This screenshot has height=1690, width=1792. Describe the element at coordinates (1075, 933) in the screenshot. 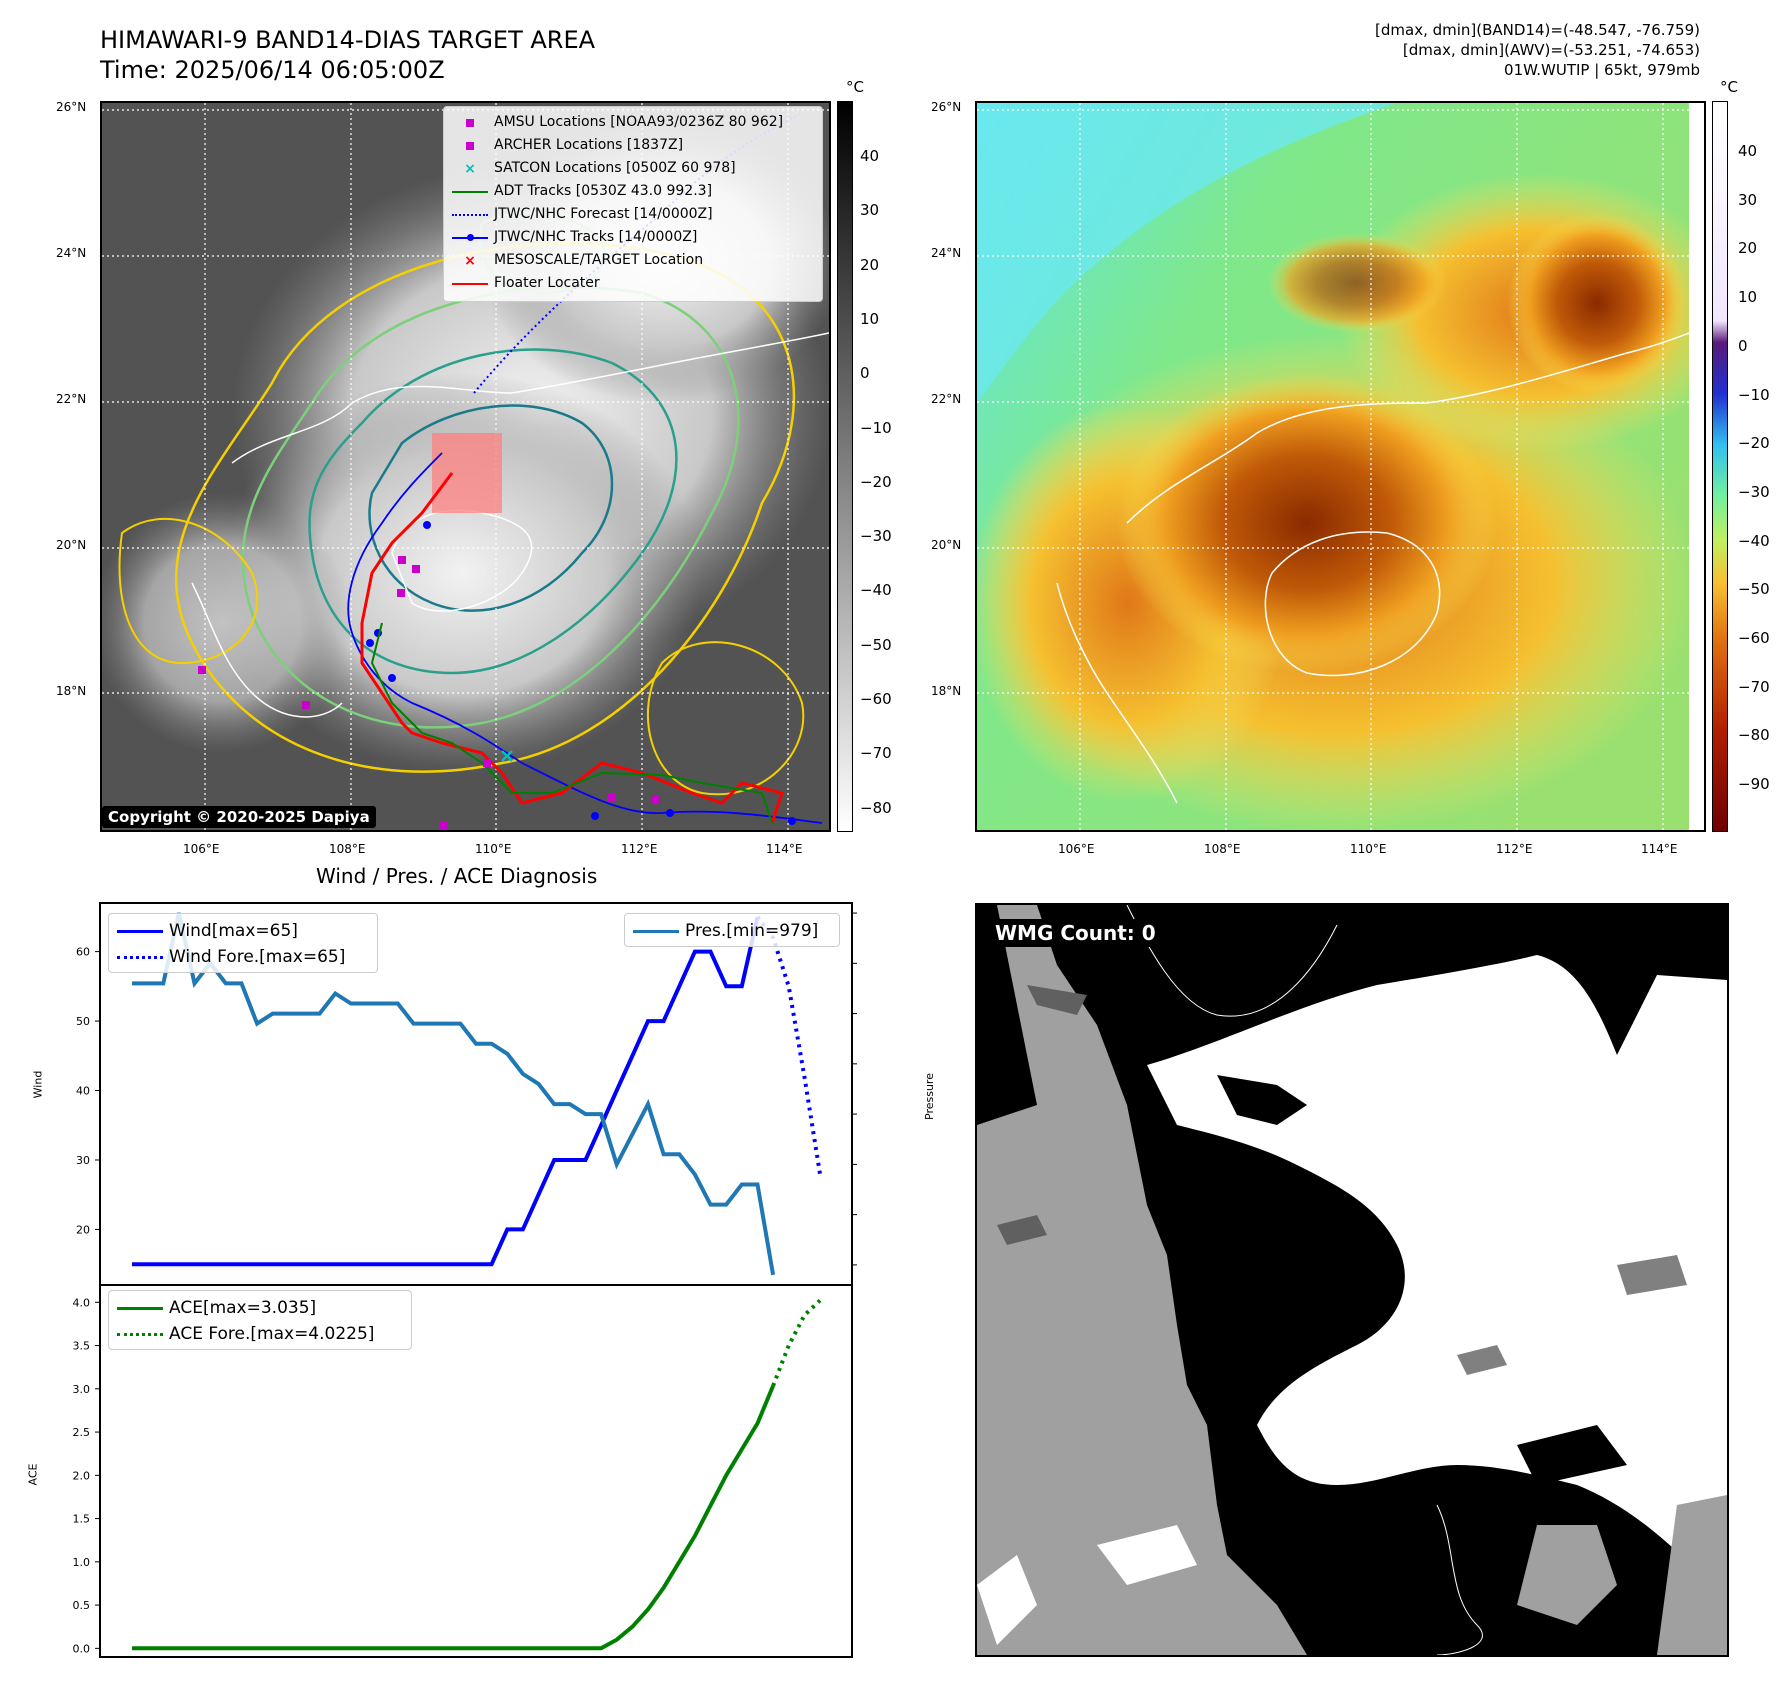

I see `wmg-count-label: WMG Count: 0` at that location.